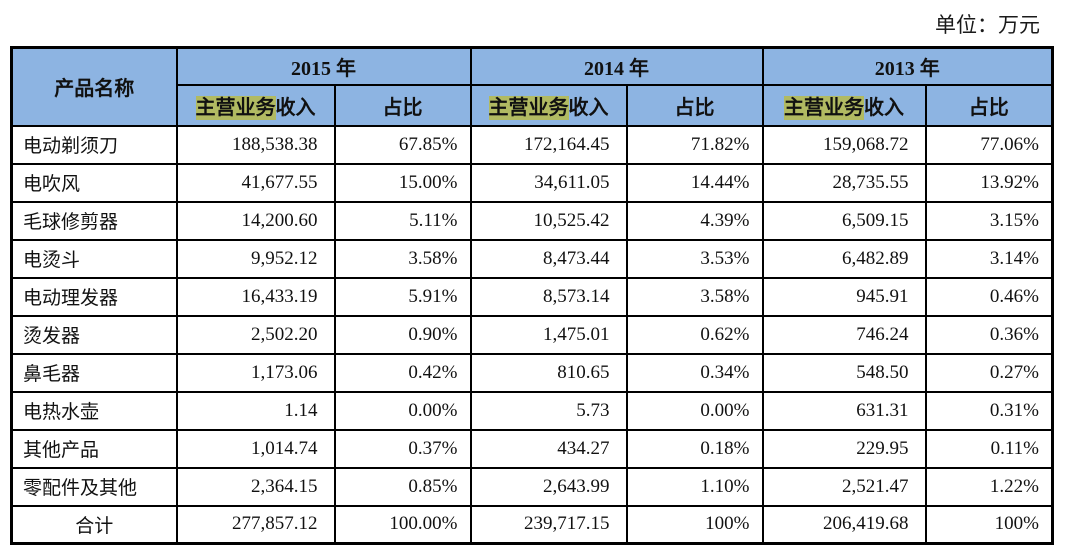 The width and height of the screenshot is (1080, 557). I want to click on revenue-cell: 6,509.15, so click(844, 220).